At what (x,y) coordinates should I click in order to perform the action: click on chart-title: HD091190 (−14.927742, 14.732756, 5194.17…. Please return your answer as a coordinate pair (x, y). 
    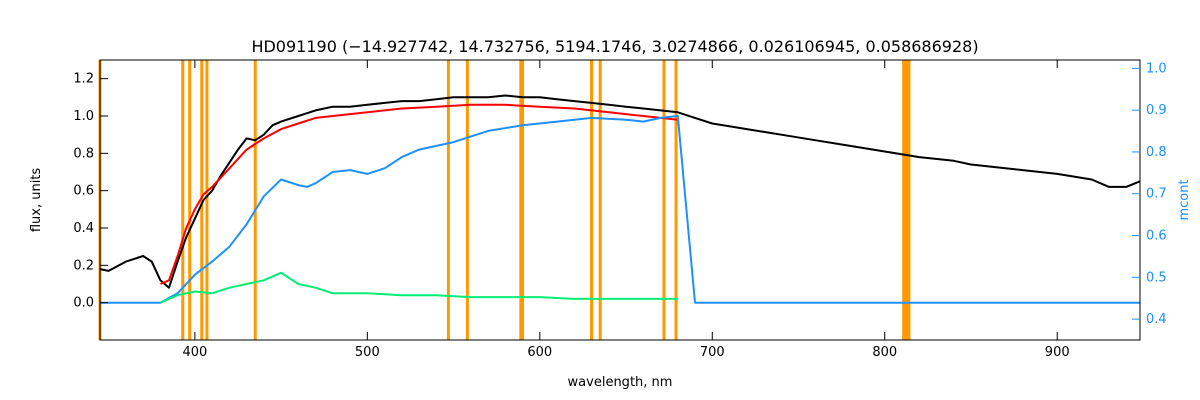
    Looking at the image, I should click on (614, 46).